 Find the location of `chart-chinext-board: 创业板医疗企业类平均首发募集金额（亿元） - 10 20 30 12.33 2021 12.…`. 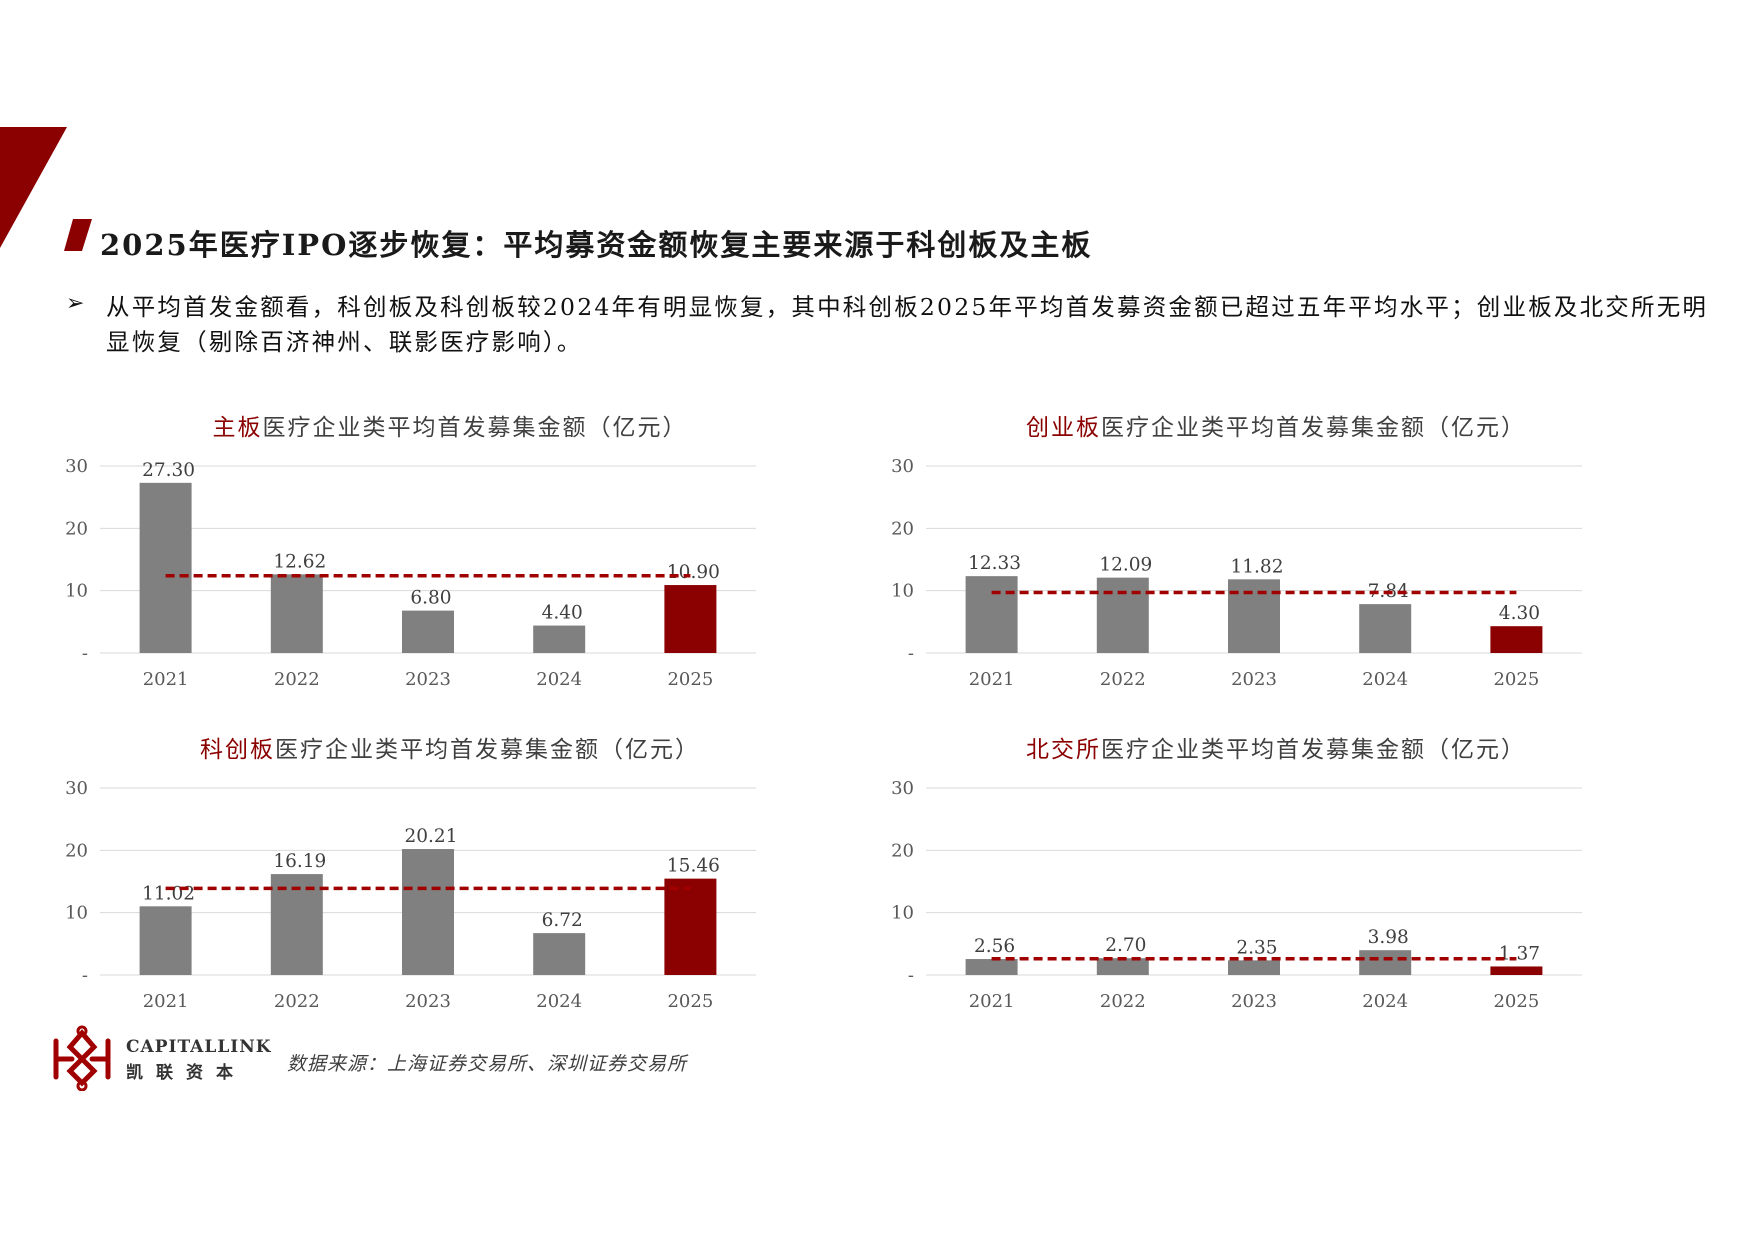

chart-chinext-board: 创业板医疗企业类平均首发募集金额（亿元） - 10 20 30 12.33 2021 12.… is located at coordinates (1276, 563).